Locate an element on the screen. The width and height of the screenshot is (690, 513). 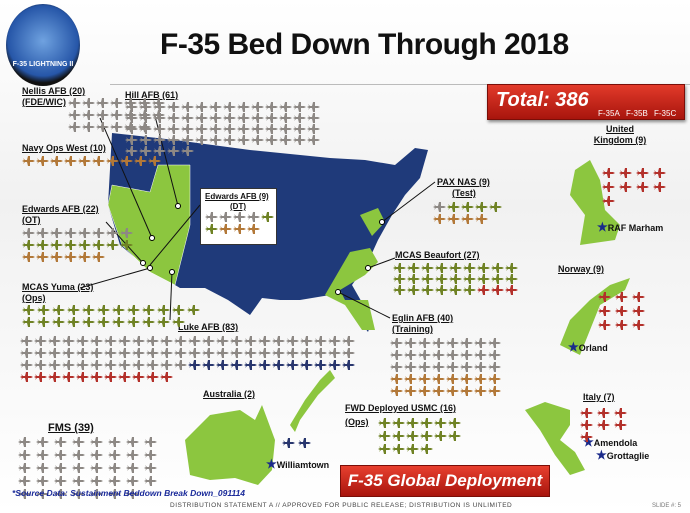
edwards-ot-label: Edwards AFB (22) is located at coordinates (60, 209).